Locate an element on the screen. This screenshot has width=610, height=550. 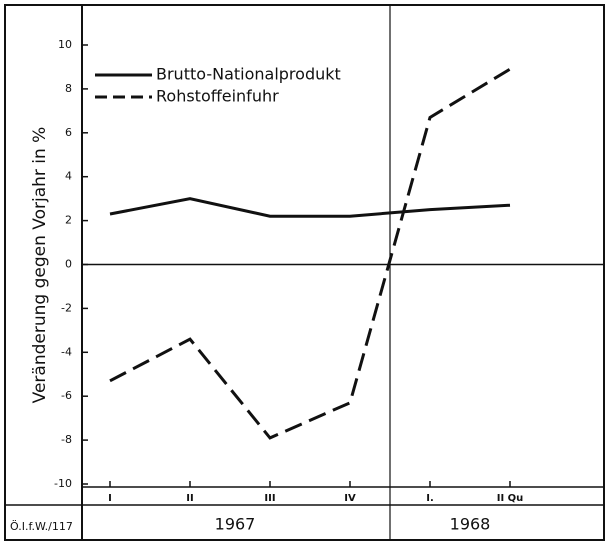
data-line is located at coordinates (310, 207).